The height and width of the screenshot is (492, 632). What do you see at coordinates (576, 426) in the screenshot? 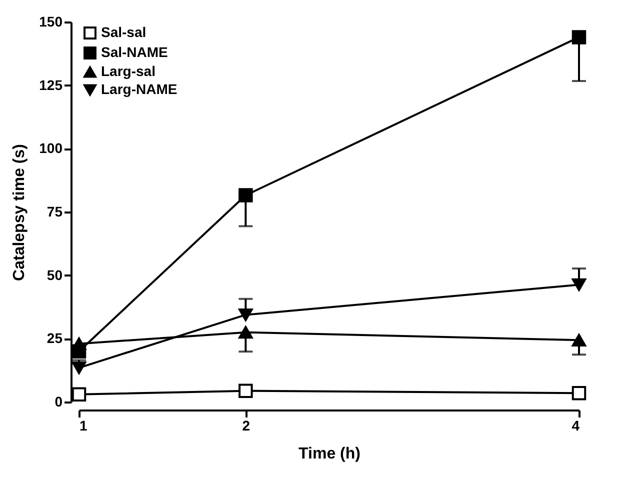
I see `x-tick-label: 4` at bounding box center [576, 426].